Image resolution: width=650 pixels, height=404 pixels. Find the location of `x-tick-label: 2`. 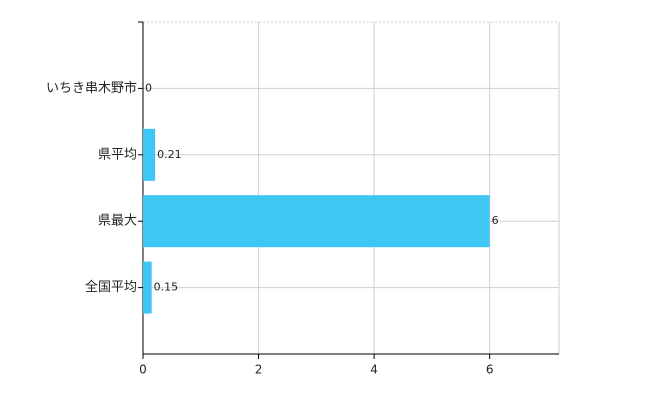

x-tick-label: 2 is located at coordinates (259, 370).